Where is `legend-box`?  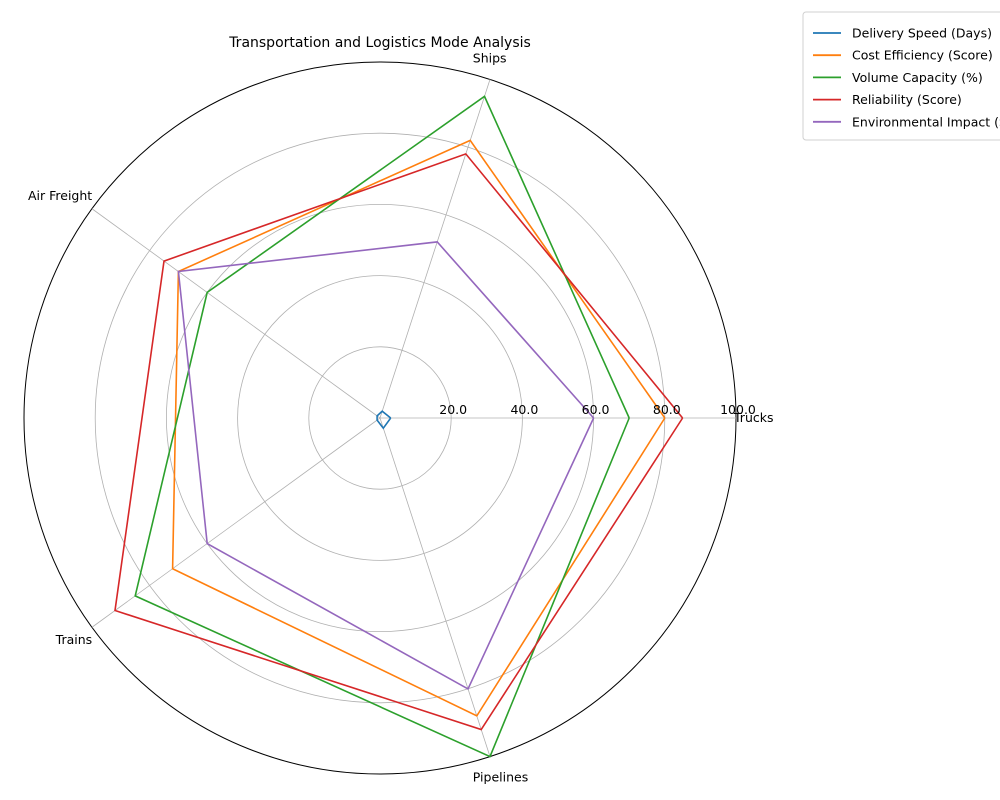 legend-box is located at coordinates (901, 76).